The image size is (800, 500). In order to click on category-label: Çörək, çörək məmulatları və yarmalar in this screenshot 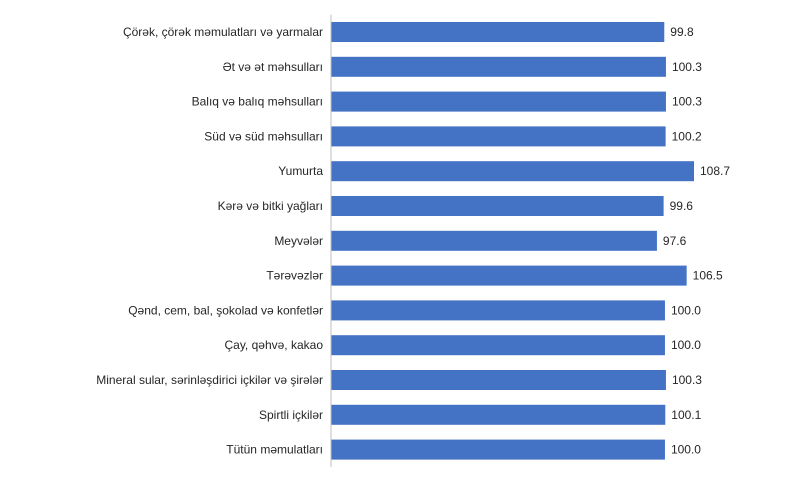, I will do `click(223, 32)`.